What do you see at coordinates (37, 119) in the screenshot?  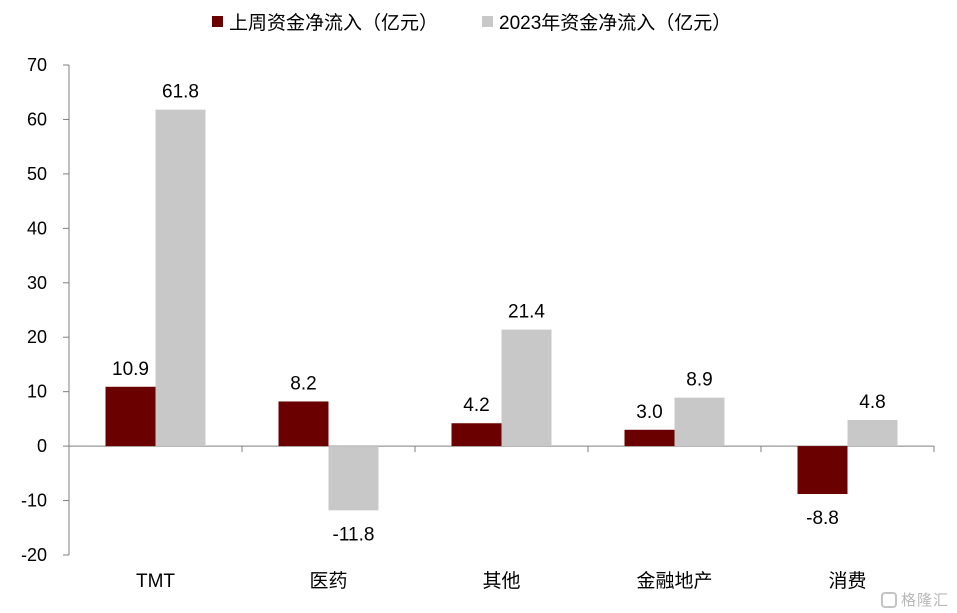 I see `y-tick-label: 60` at bounding box center [37, 119].